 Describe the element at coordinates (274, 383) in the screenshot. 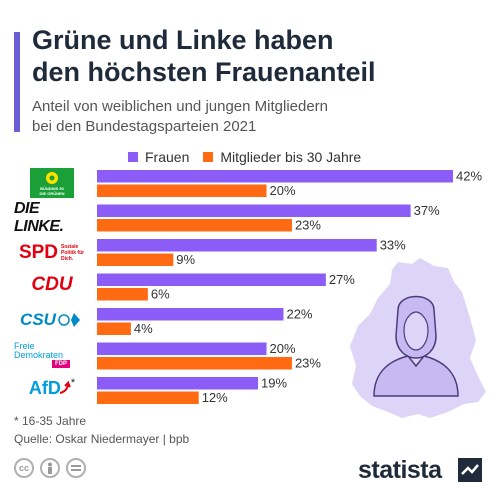

I see `value-label-frauen-6: 19%` at that location.